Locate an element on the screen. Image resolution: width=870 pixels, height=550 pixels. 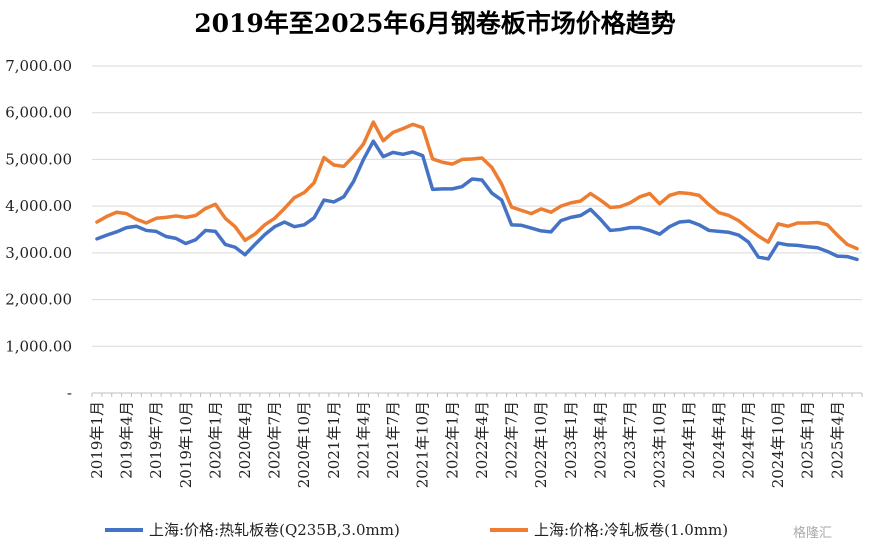
legend-swatch-hot-rolled is located at coordinates (124, 529).